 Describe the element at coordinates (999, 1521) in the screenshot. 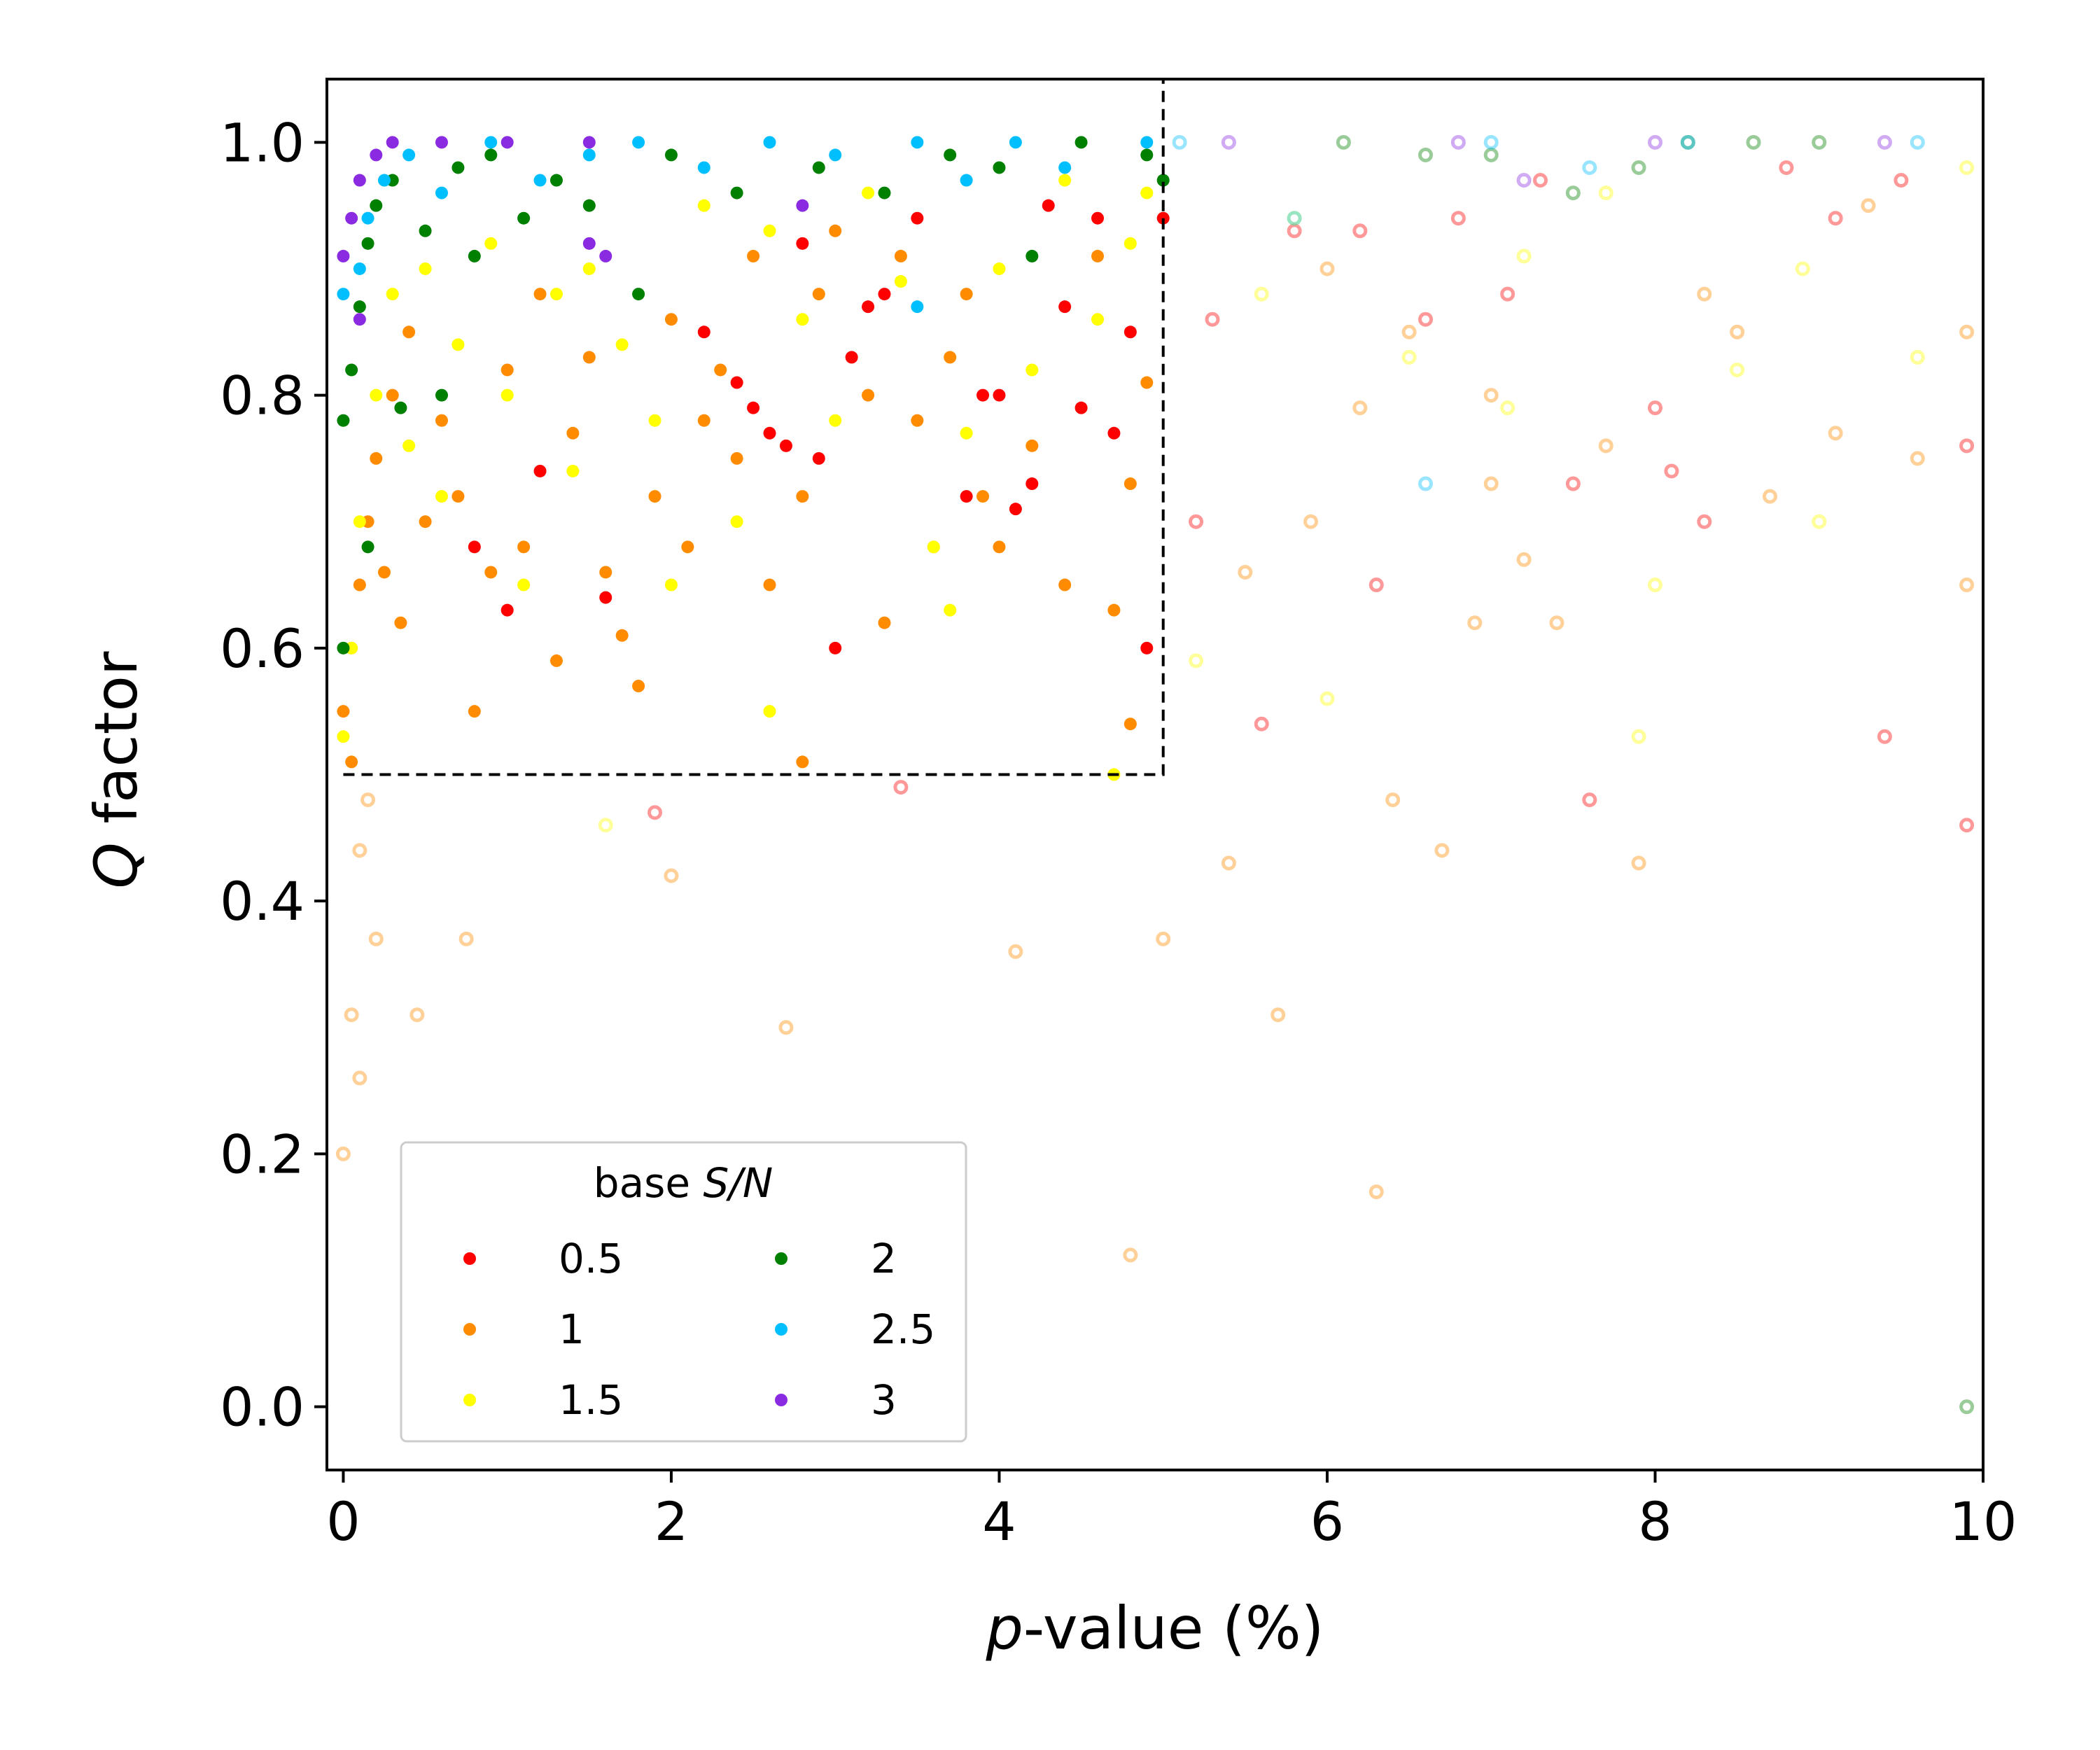

I see `x-tick-label: 4` at that location.